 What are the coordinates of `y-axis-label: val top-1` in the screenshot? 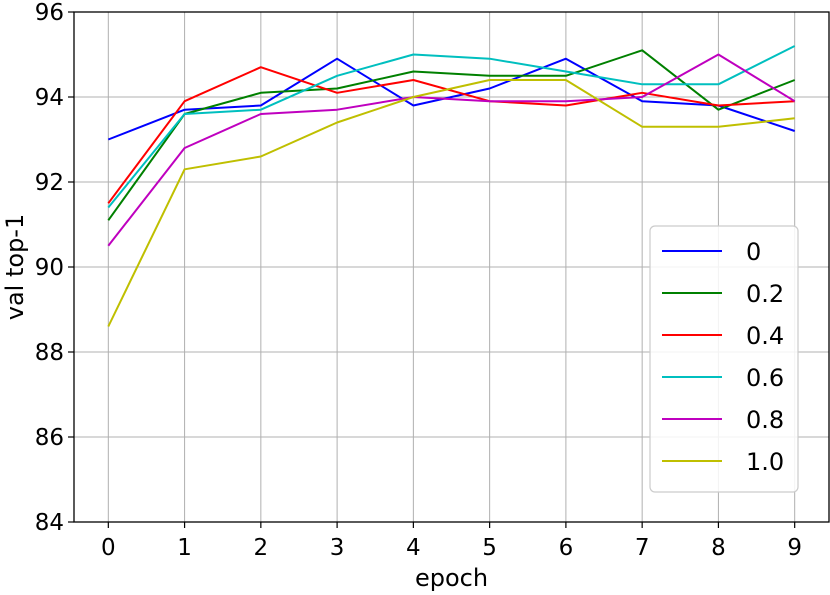 It's located at (15, 267).